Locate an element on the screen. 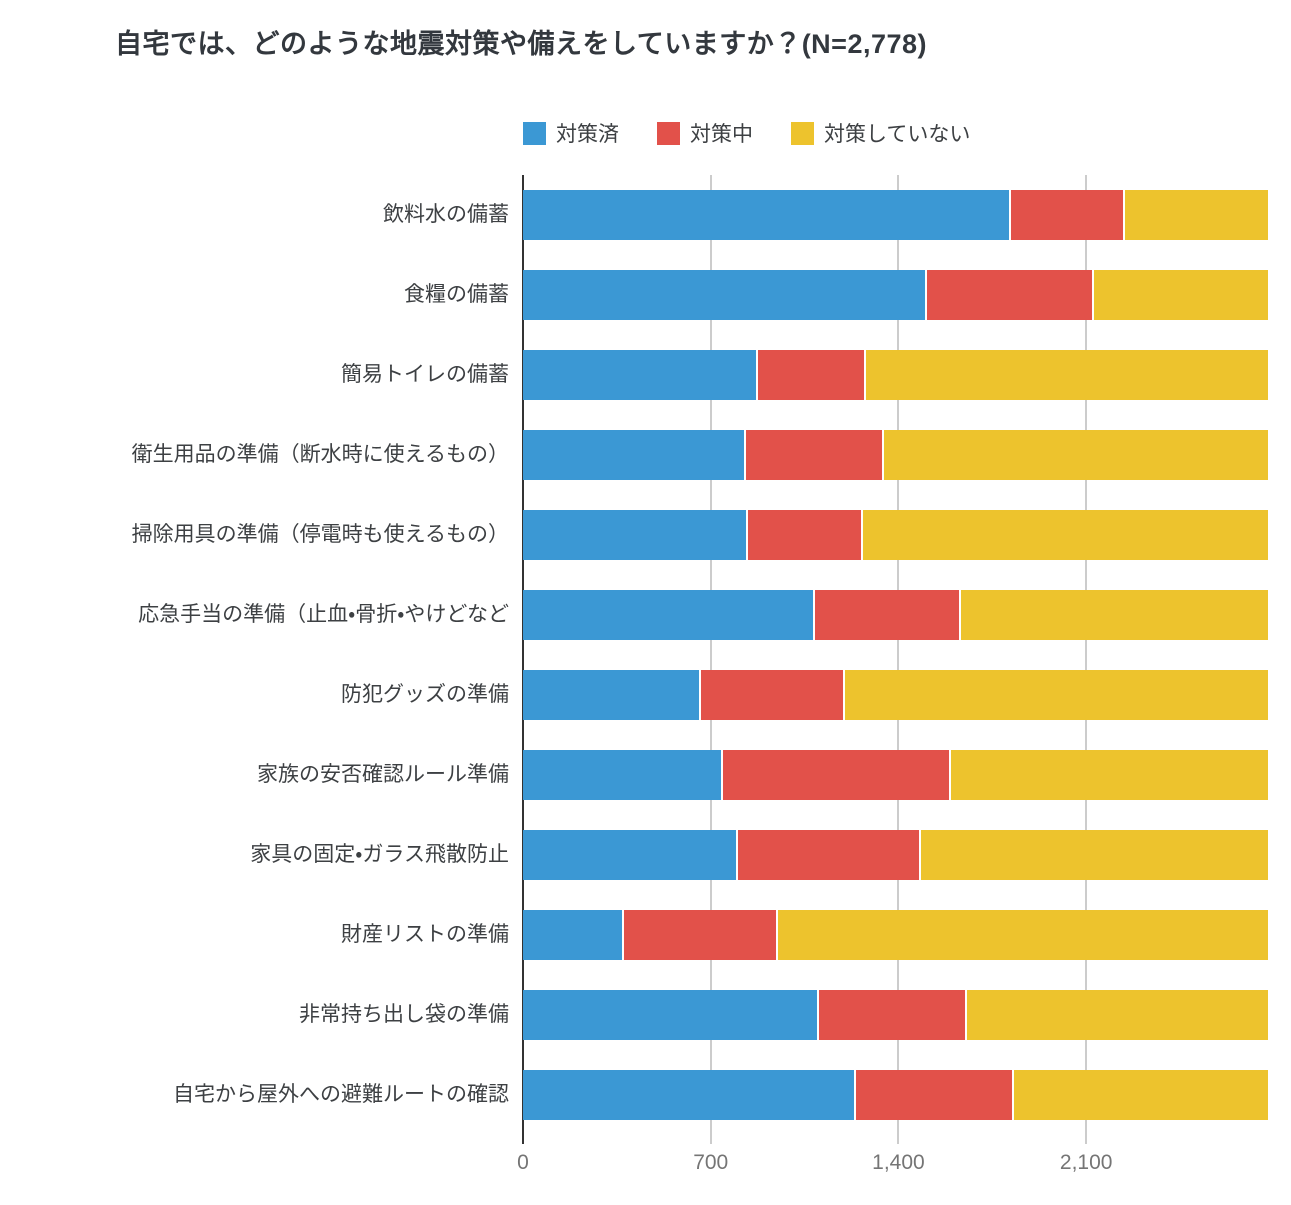 The image size is (1291, 1205). category-label: 衛生用品の準備（断水時に使えるもの） is located at coordinates (320, 455).